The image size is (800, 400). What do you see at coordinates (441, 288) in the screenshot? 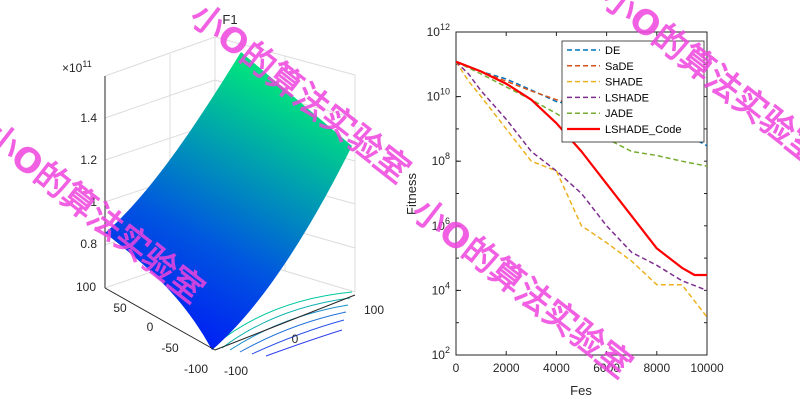
I see `y-tick-label: 10⁴` at bounding box center [441, 288].